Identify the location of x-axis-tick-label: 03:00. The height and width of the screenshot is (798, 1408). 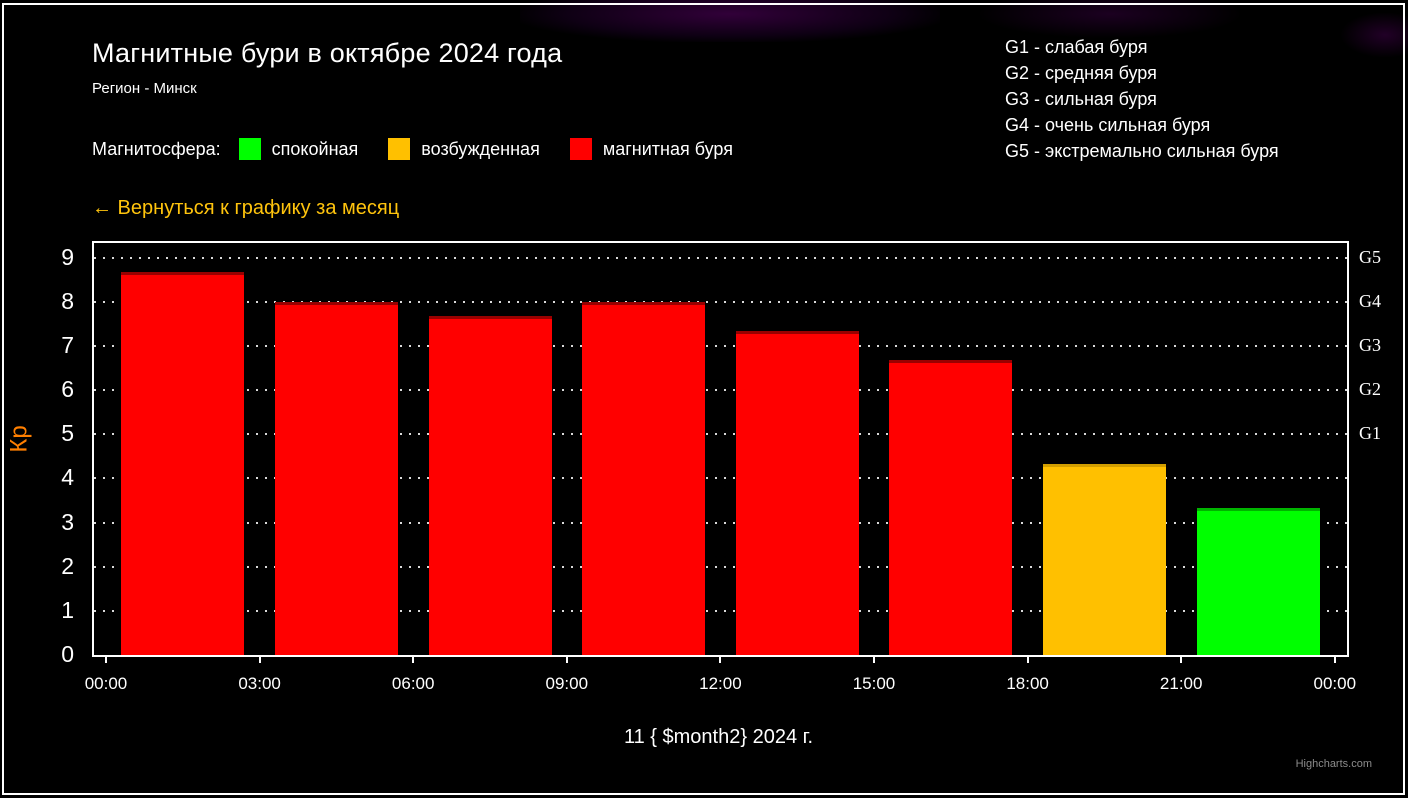
(259, 683).